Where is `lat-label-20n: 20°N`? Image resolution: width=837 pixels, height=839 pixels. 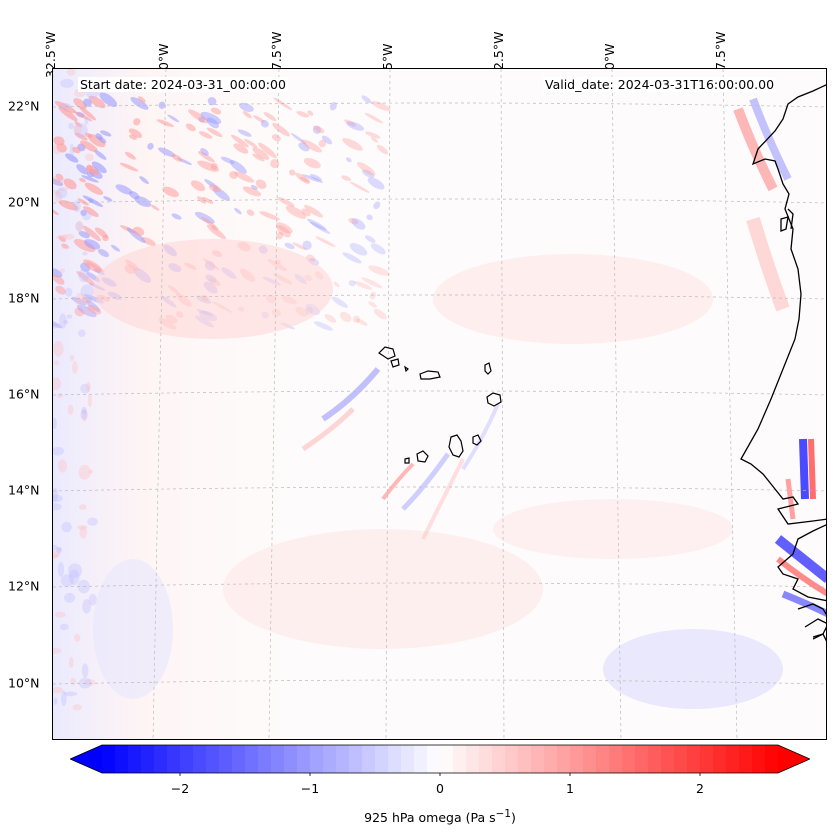
lat-label-20n: 20°N is located at coordinates (24, 202).